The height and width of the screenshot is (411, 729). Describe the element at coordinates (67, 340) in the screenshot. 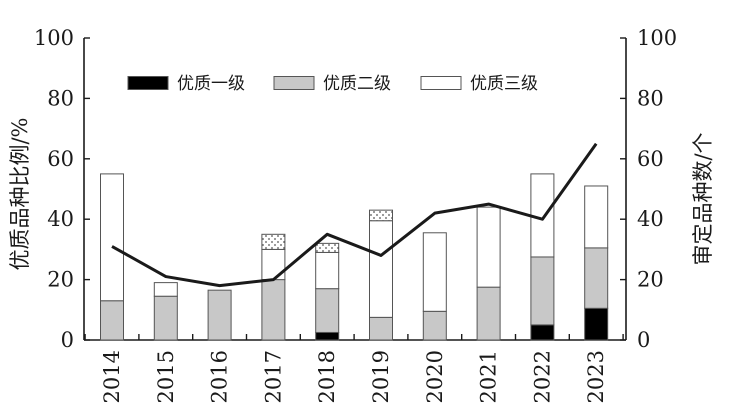

I see `y-tick-label: 0` at that location.